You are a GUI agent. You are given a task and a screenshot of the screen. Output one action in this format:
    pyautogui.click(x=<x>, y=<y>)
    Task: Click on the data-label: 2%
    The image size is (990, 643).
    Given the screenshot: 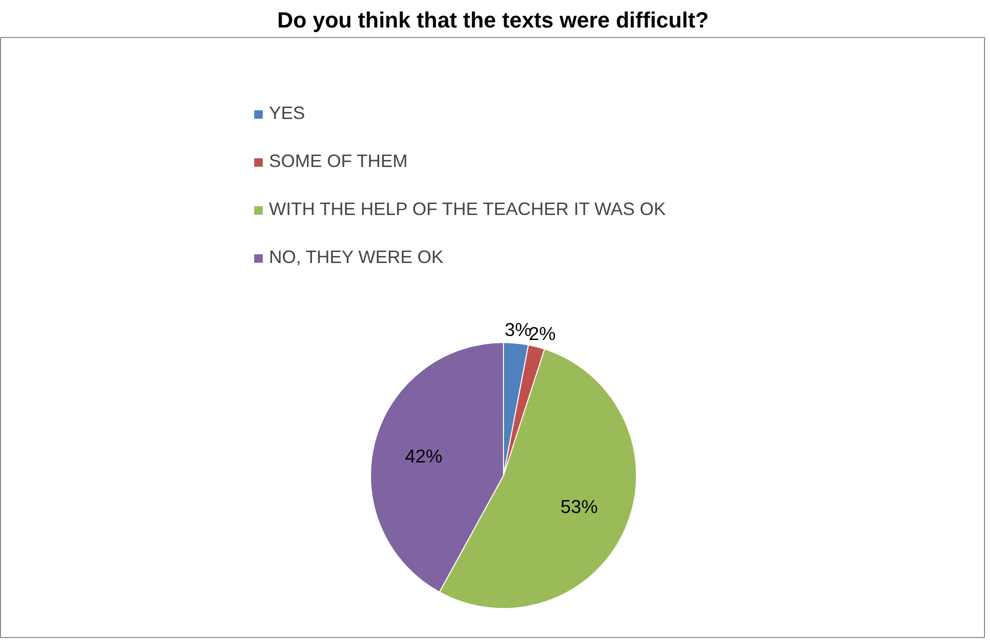 What is the action you would take?
    pyautogui.click(x=542, y=333)
    